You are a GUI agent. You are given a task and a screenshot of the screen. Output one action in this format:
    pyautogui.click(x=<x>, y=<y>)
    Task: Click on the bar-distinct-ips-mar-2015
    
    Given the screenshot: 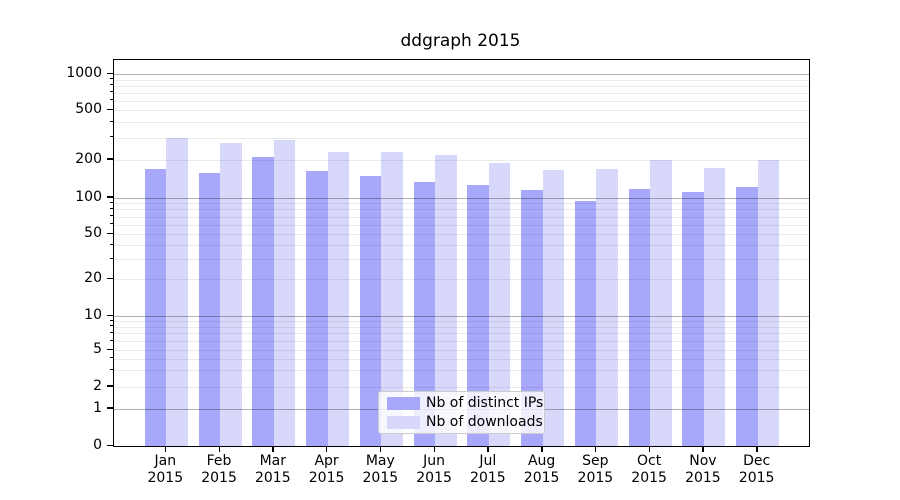 What is the action you would take?
    pyautogui.click(x=263, y=301)
    